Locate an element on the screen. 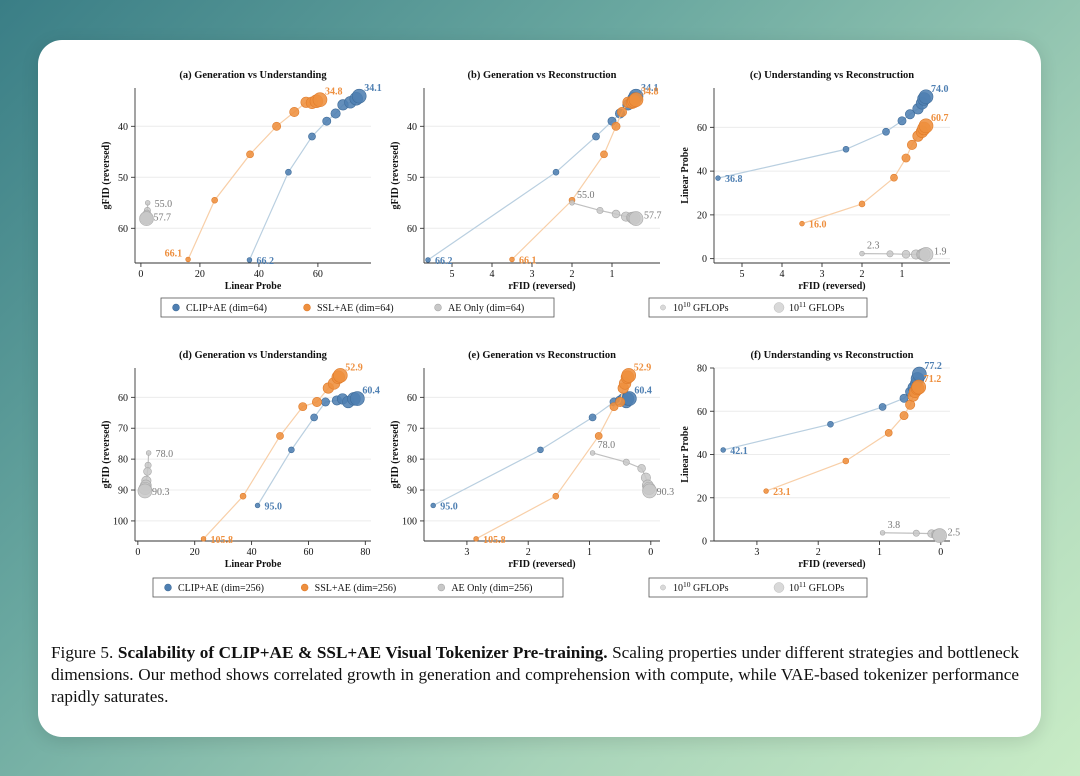  y-axis-label: gFID (reversed) is located at coordinates (395, 176).